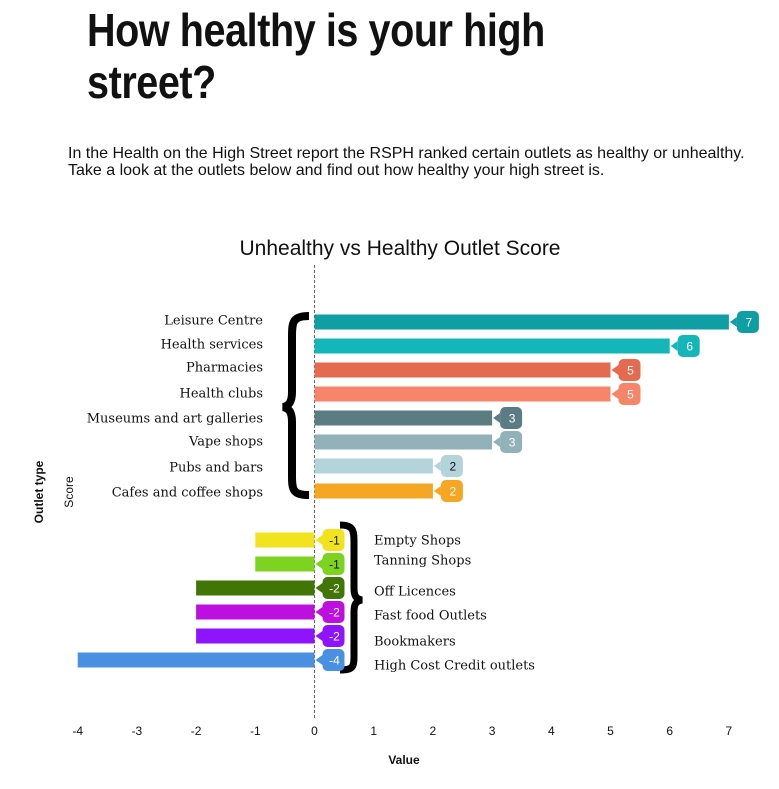 The width and height of the screenshot is (779, 789). I want to click on unhealthy-brace-icon, so click(351, 597).